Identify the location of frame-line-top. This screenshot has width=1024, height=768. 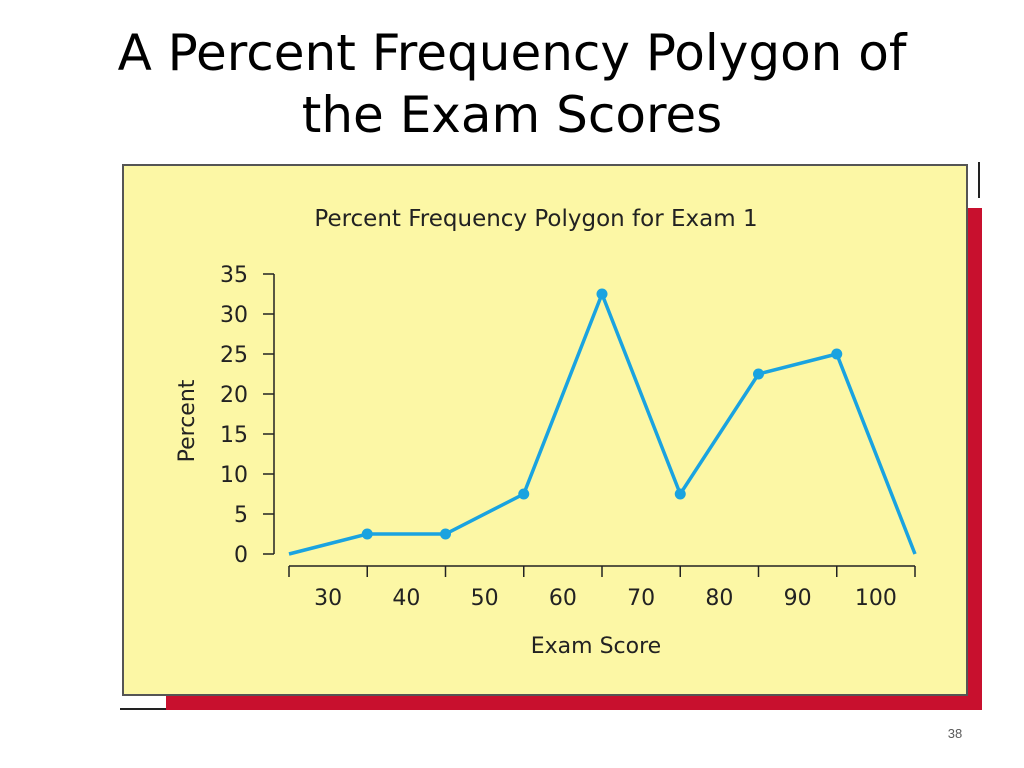
(979, 180).